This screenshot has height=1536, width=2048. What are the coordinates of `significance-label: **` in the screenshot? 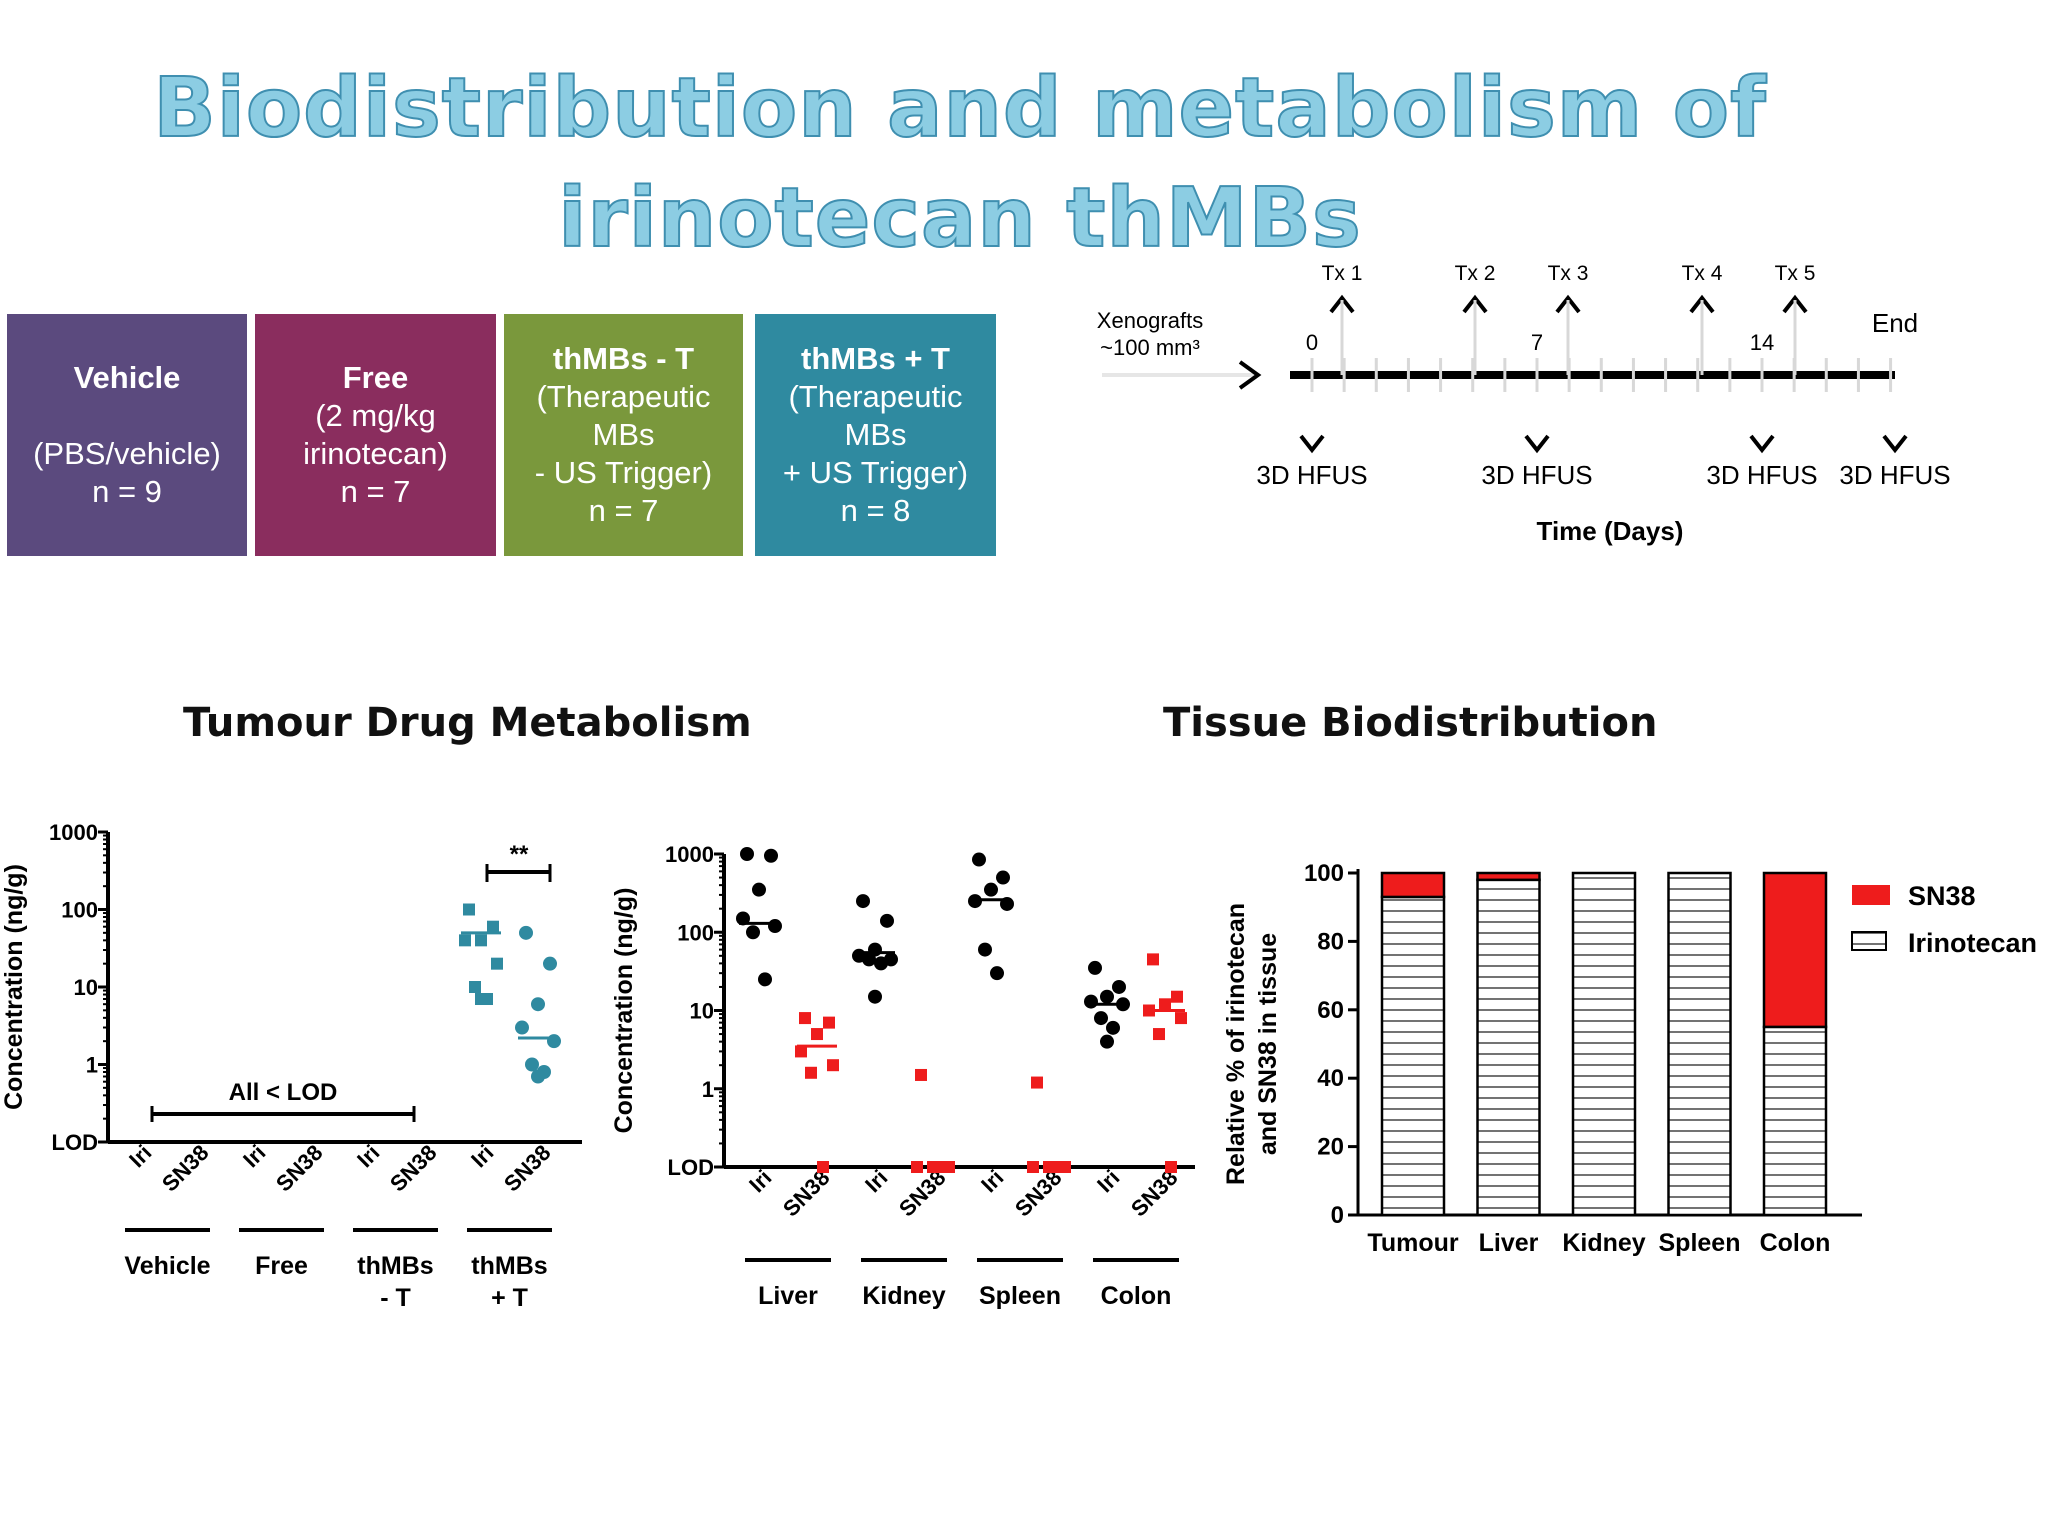 It's located at (519, 854).